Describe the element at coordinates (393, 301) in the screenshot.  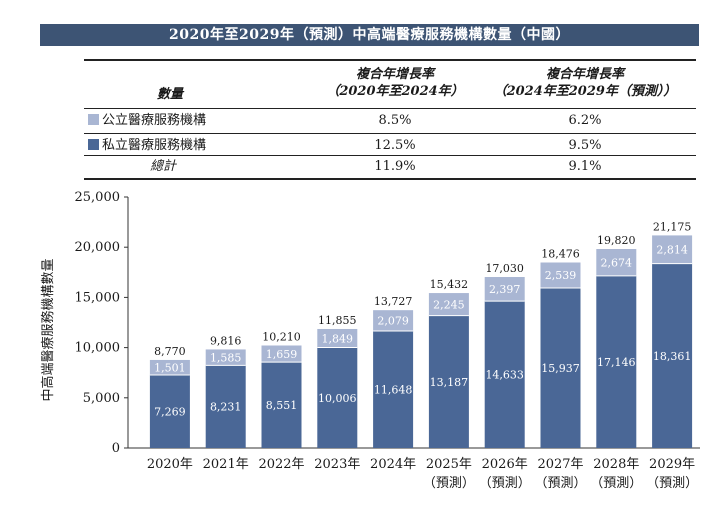
I see `label-total: 13,727` at that location.